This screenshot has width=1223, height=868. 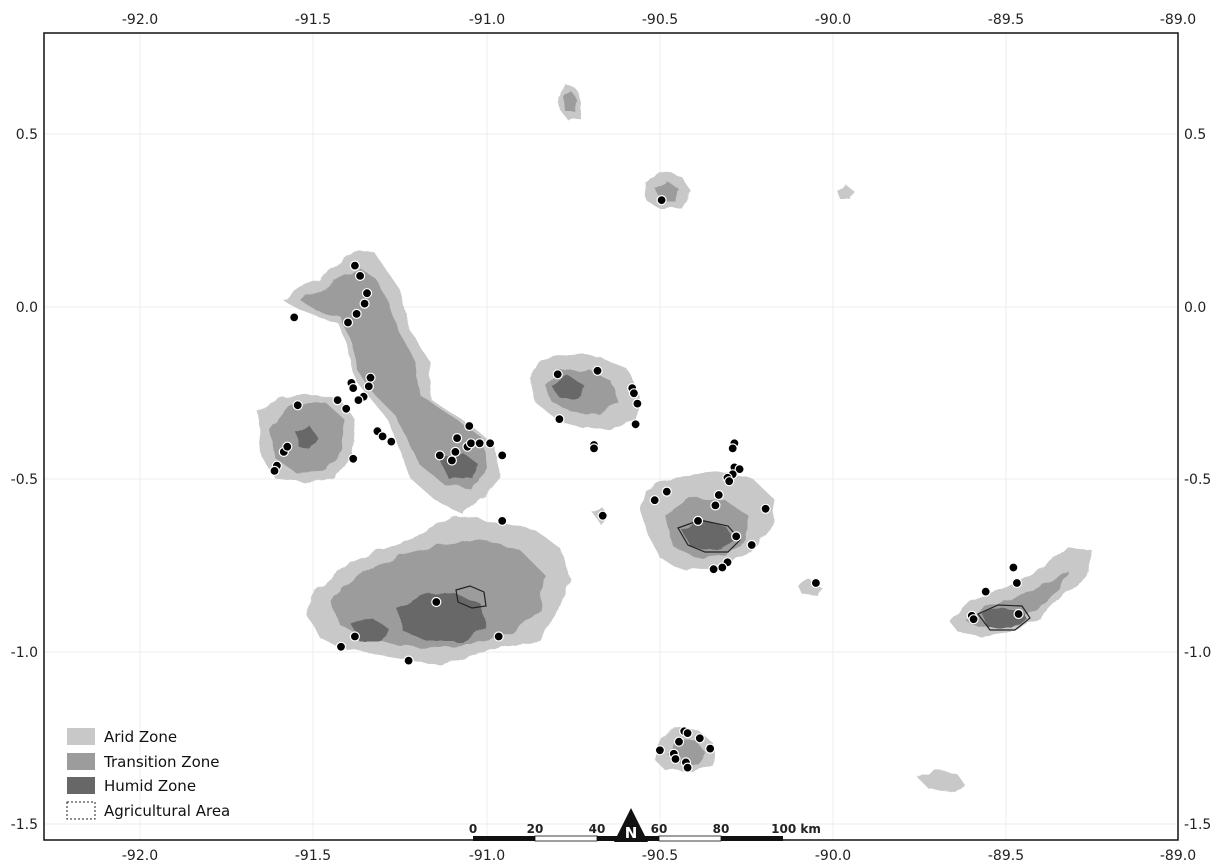 I want to click on y-axis-left: 0.5 0.0 -0.5 -1.0 -1.5, so click(x=24, y=480).